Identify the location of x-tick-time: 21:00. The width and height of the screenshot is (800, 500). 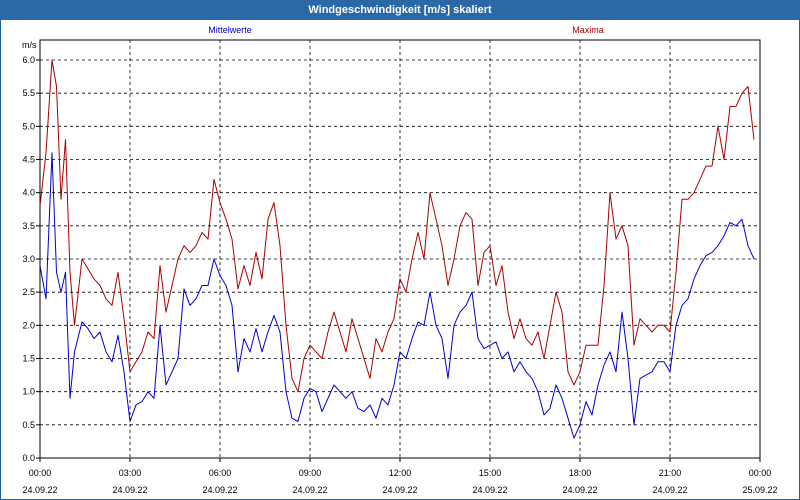
(670, 473).